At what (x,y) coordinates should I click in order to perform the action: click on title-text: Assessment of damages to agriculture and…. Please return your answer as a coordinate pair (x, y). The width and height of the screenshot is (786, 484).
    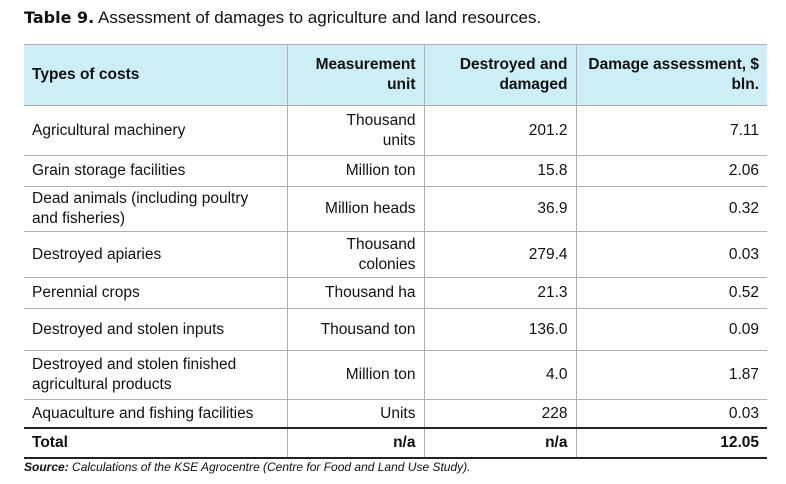
    Looking at the image, I should click on (320, 17).